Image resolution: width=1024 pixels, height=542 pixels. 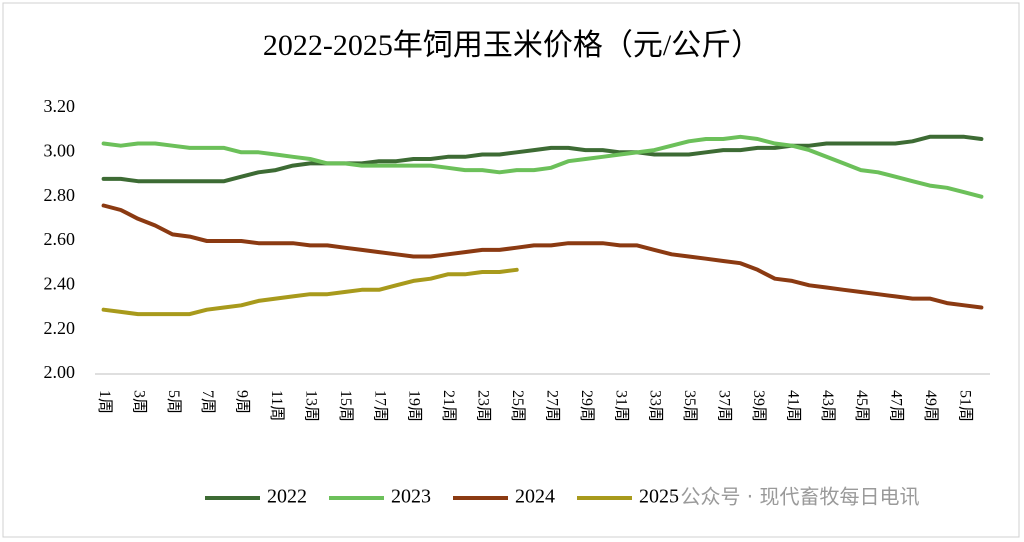 What do you see at coordinates (287, 497) in the screenshot?
I see `legend-label: 2022` at bounding box center [287, 497].